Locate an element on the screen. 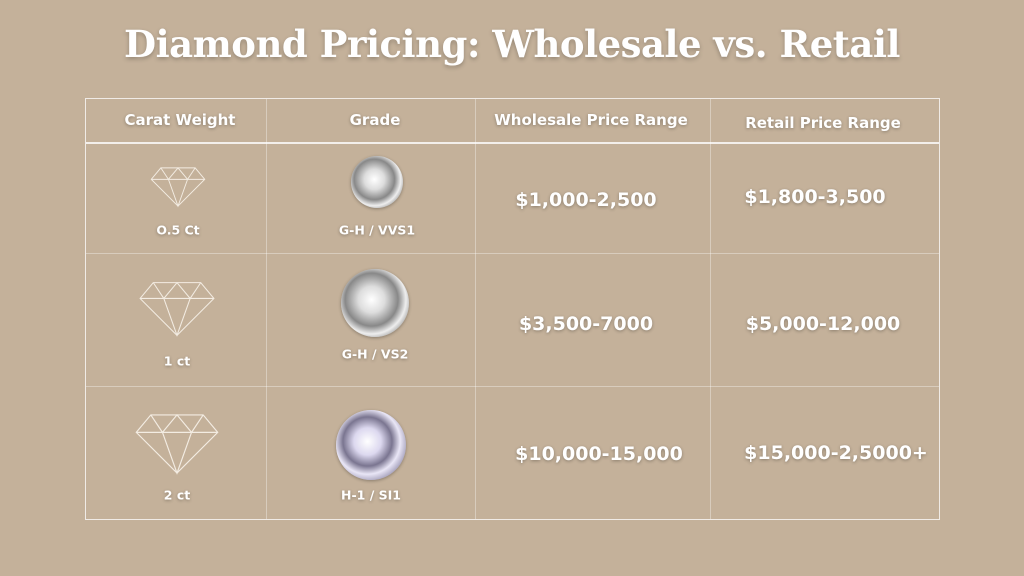 Image resolution: width=1024 pixels, height=576 pixels. header-wholesale: Wholesale Price Range is located at coordinates (591, 120).